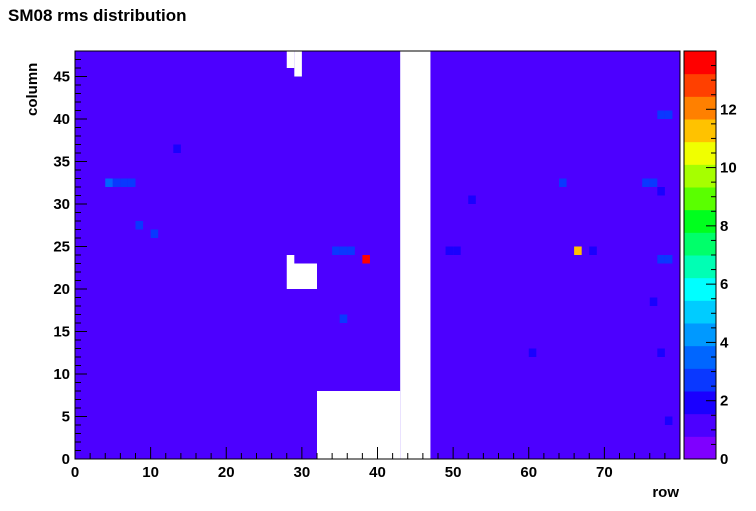 The width and height of the screenshot is (756, 511). What do you see at coordinates (604, 472) in the screenshot?
I see `x-tick-label: 70` at bounding box center [604, 472].